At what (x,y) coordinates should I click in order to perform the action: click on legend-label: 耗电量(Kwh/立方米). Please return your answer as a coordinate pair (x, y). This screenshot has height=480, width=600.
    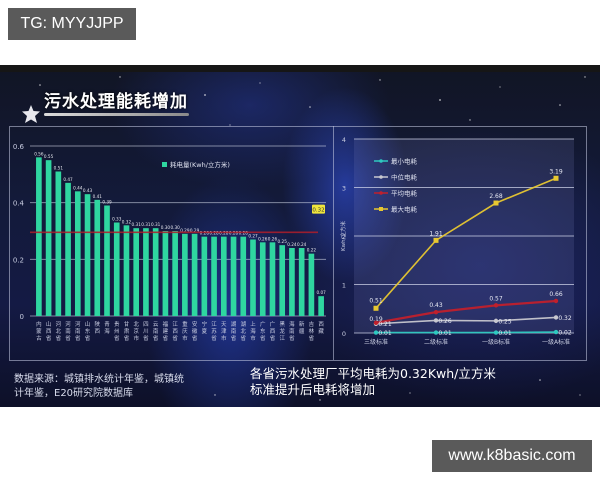
    Looking at the image, I should click on (200, 164).